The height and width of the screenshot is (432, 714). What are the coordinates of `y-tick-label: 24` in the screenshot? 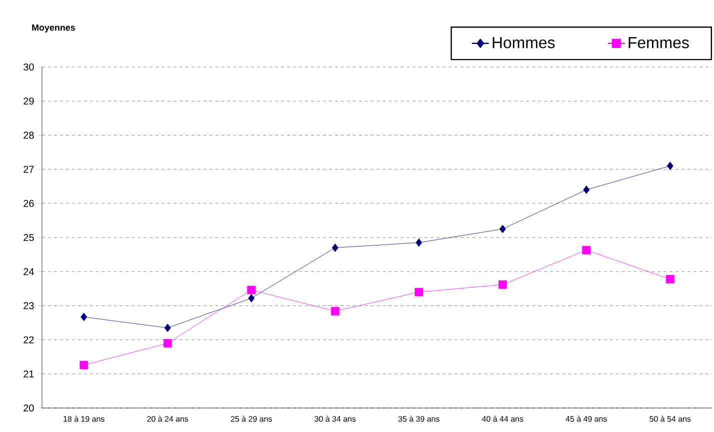 It's located at (29, 272).